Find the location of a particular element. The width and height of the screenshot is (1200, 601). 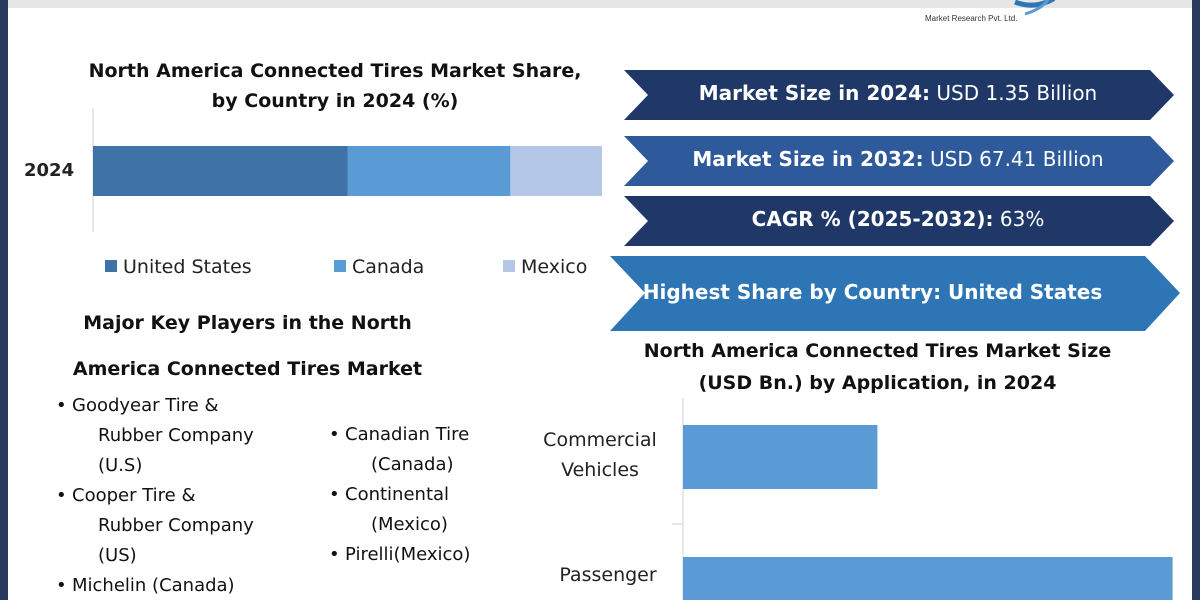

company-logo is located at coordinates (1034, 8).